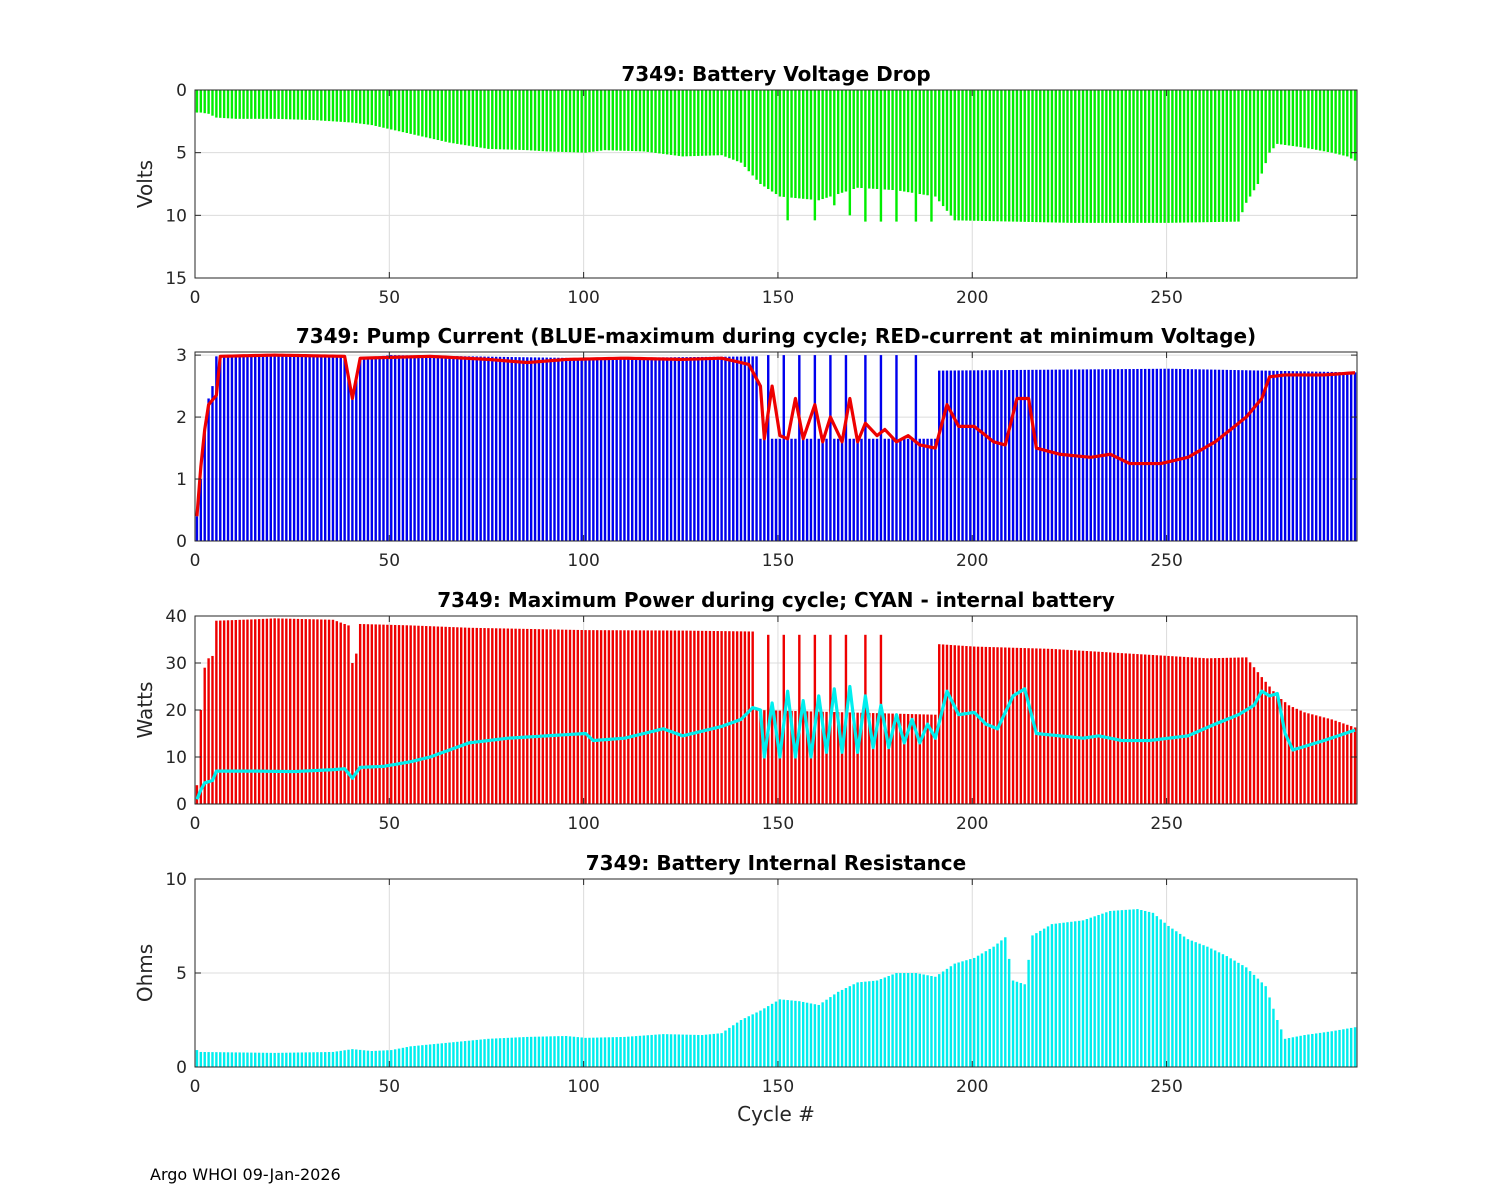 The image size is (1500, 1200). What do you see at coordinates (389, 298) in the screenshot?
I see `x-tick-label: 50` at bounding box center [389, 298].